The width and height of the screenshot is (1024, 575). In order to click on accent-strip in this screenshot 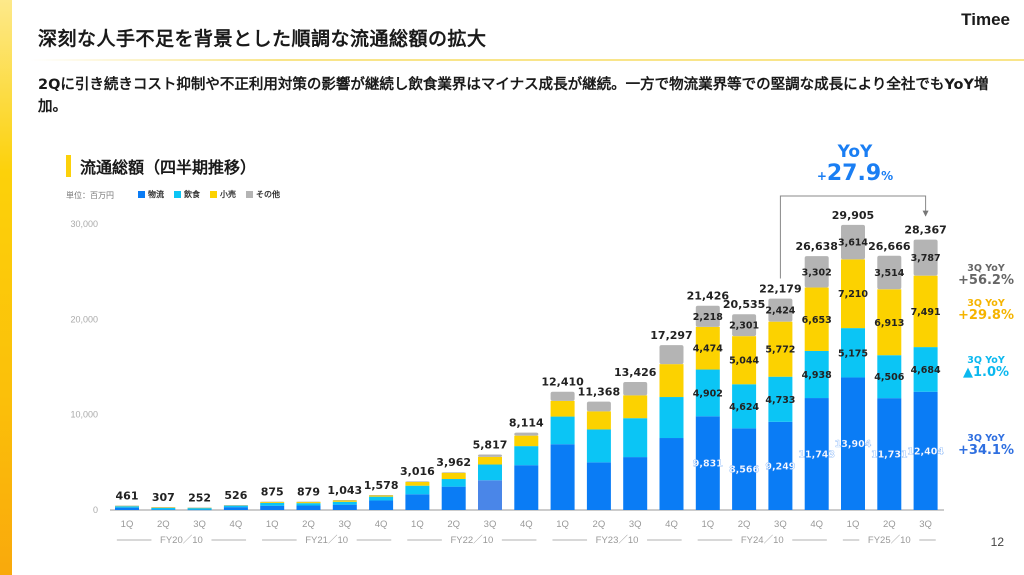, I will do `click(6, 287)`.